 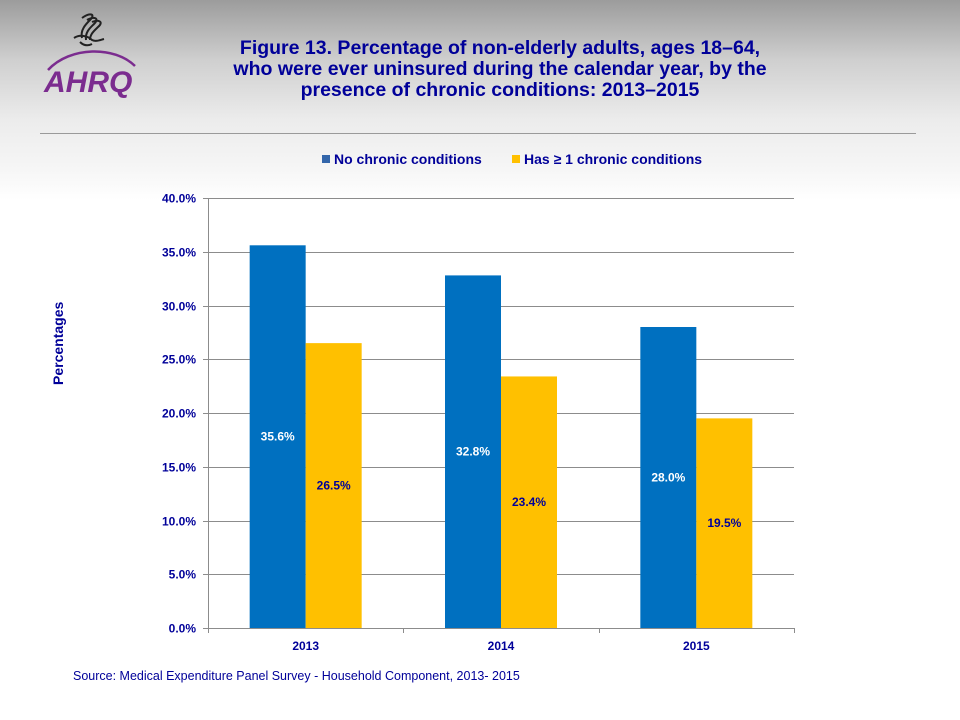 I want to click on bar-has-chronic-2013, so click(x=333, y=485).